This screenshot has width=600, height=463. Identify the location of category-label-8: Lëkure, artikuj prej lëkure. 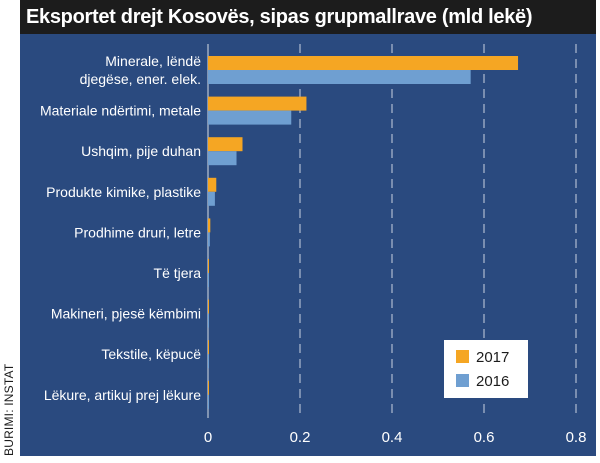
(122, 395).